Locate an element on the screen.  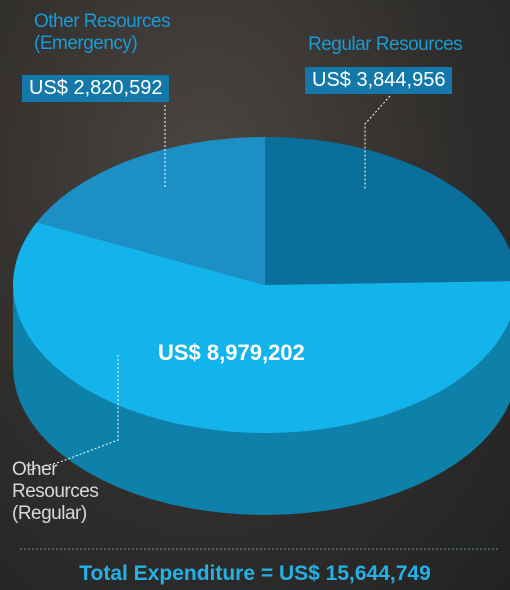
value-label: US$ 3,844,956 is located at coordinates (379, 80).